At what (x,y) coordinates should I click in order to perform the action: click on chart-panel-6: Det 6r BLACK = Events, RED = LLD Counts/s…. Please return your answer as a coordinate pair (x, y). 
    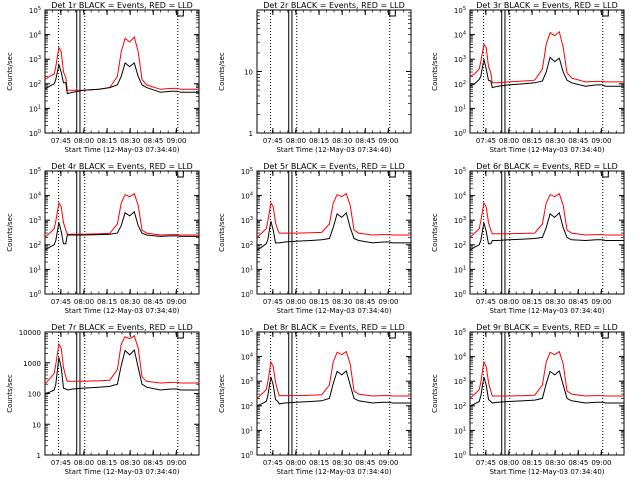
    Looking at the image, I should click on (528, 238).